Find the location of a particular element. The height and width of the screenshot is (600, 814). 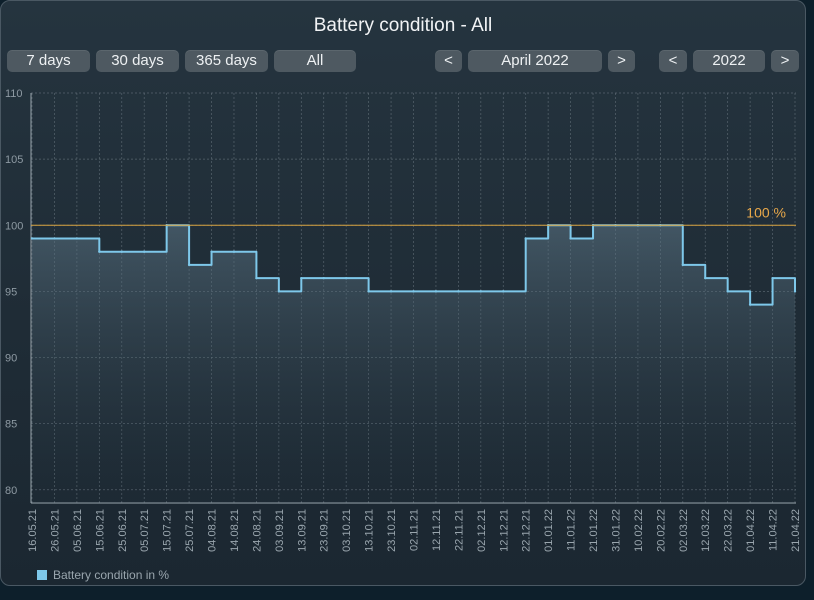

x-tick-label: 01.01.22 is located at coordinates (549, 530).